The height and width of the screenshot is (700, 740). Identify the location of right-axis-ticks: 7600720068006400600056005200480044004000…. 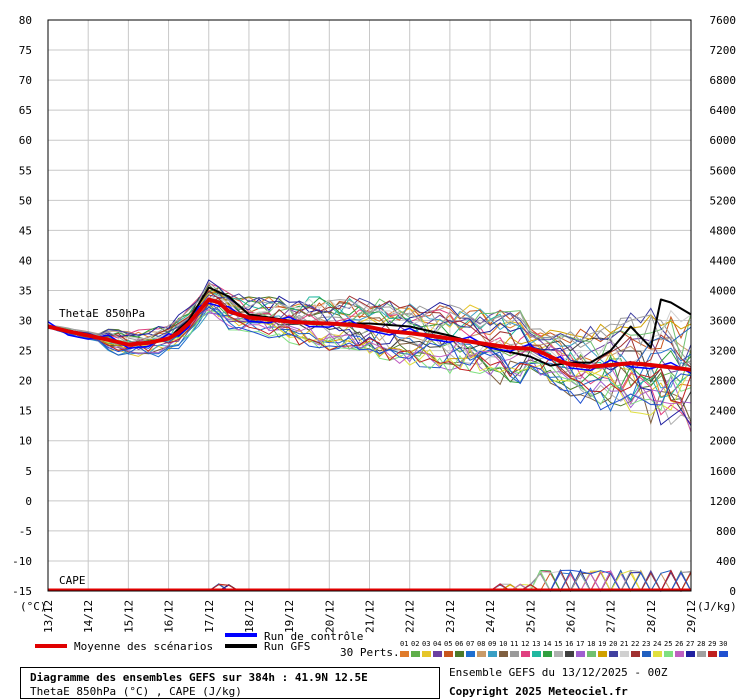
(723, 306).